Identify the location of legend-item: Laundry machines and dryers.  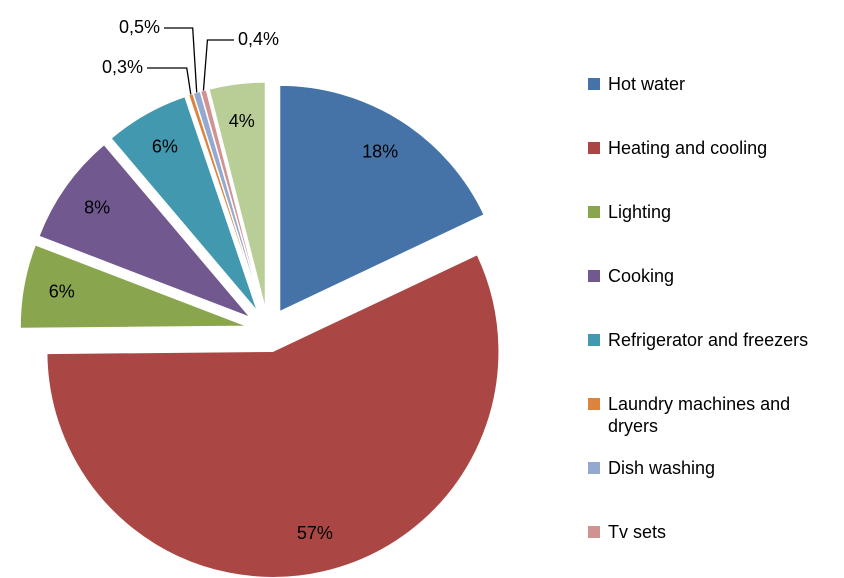
(697, 415).